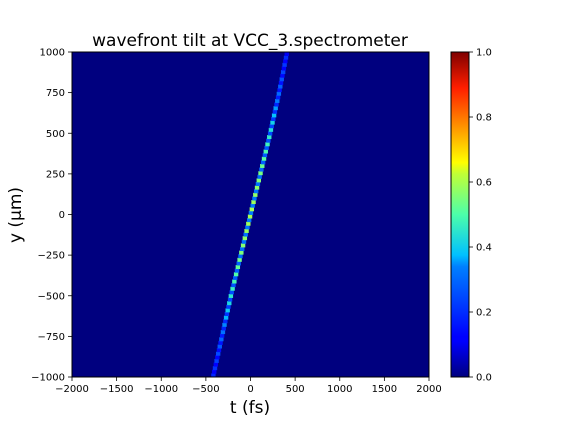 Image resolution: width=576 pixels, height=432 pixels. Describe the element at coordinates (484, 313) in the screenshot. I see `colorbar-tick-label: 0.2` at that location.